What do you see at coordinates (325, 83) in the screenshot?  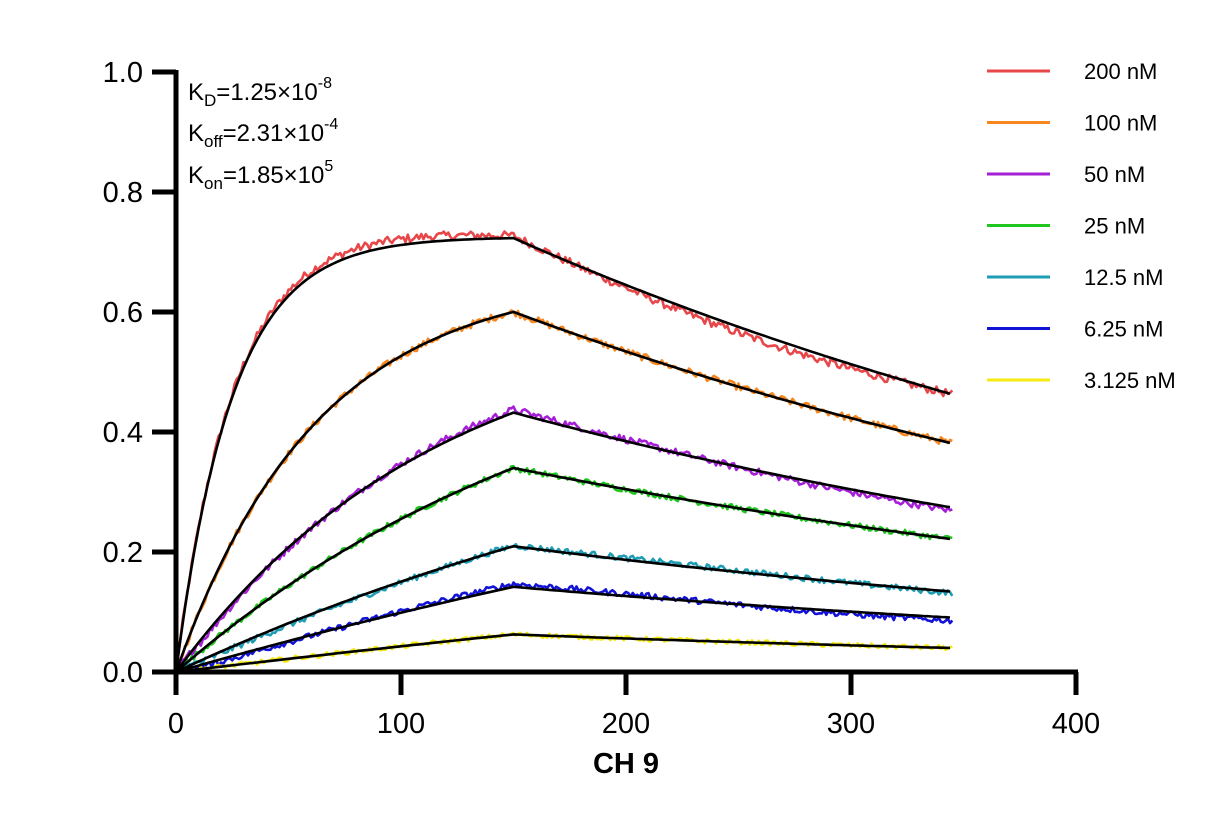 I see `kd-exp: -8` at bounding box center [325, 83].